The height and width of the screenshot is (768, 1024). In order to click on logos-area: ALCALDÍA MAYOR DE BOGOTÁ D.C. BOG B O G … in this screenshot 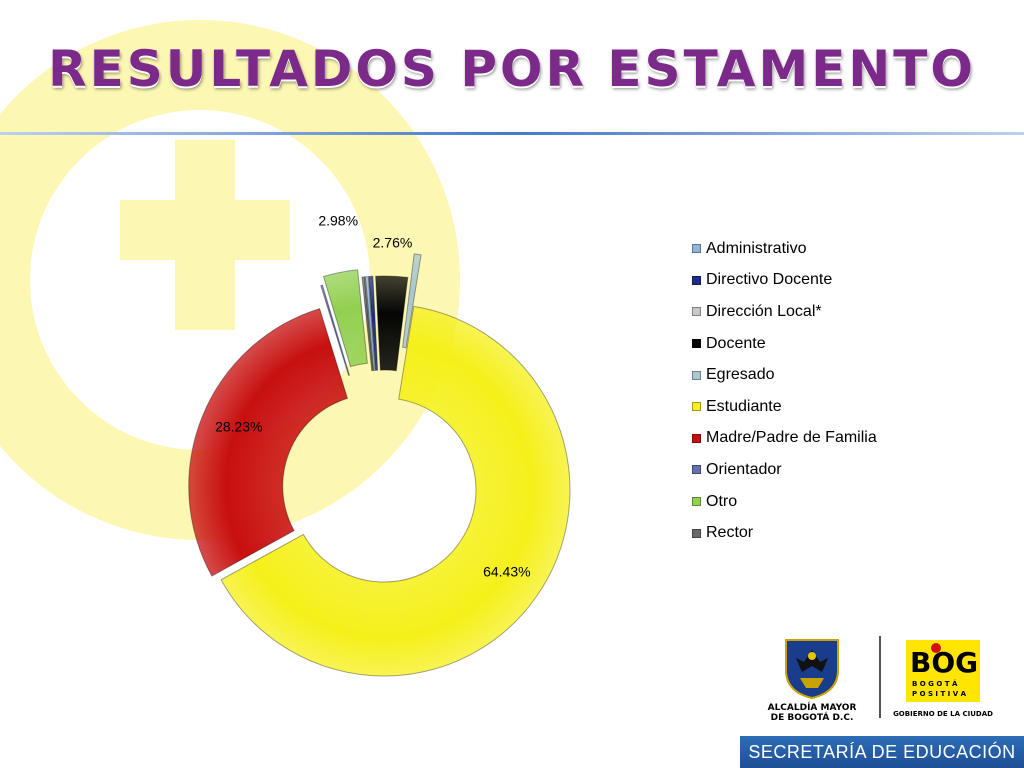, I will do `click(886, 677)`.